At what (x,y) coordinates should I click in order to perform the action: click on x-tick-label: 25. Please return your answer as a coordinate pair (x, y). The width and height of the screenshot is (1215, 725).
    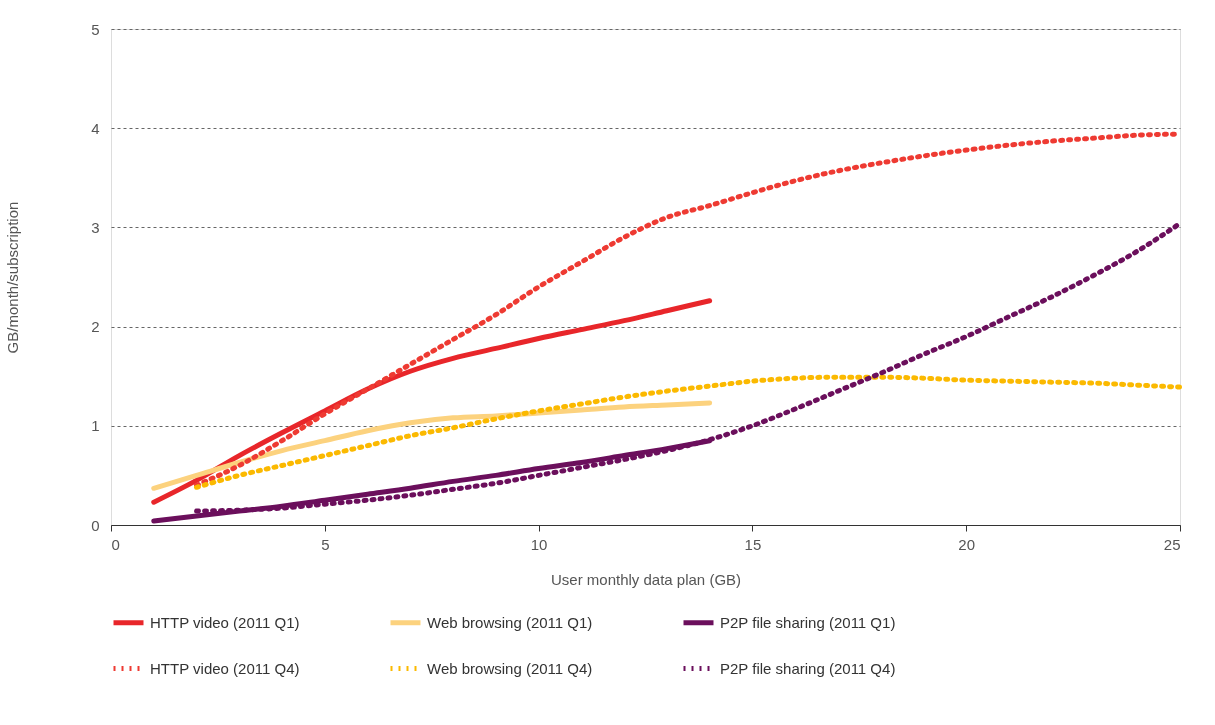
    Looking at the image, I should click on (1172, 544).